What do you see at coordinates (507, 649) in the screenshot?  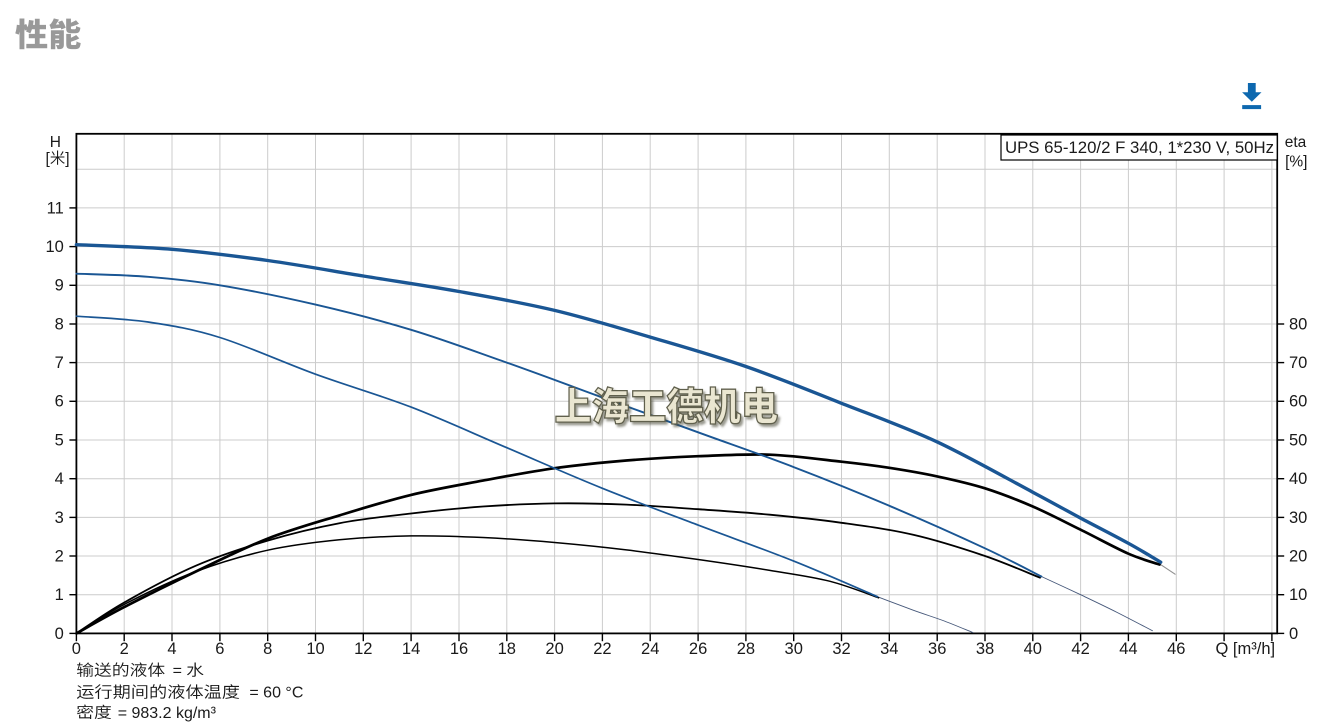 I see `svg-text: 18` at bounding box center [507, 649].